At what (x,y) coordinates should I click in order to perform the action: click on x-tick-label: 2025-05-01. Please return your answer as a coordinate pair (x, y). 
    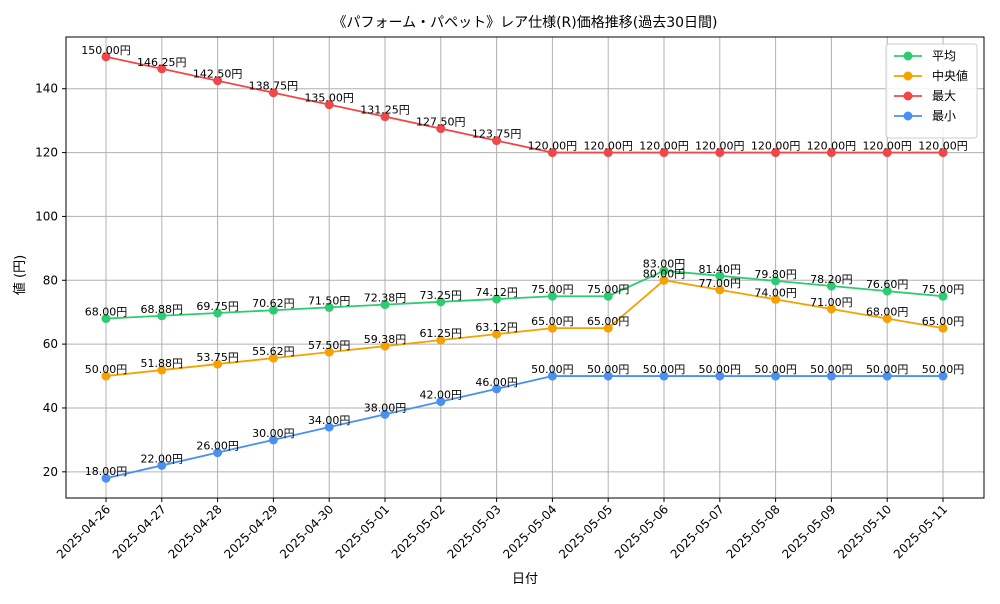
    Looking at the image, I should click on (362, 531).